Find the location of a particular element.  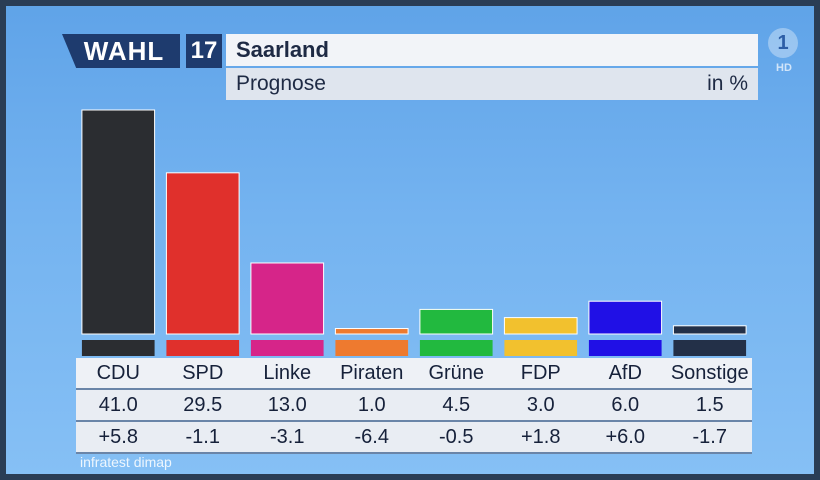

party-name: Sonstige is located at coordinates (709, 372).